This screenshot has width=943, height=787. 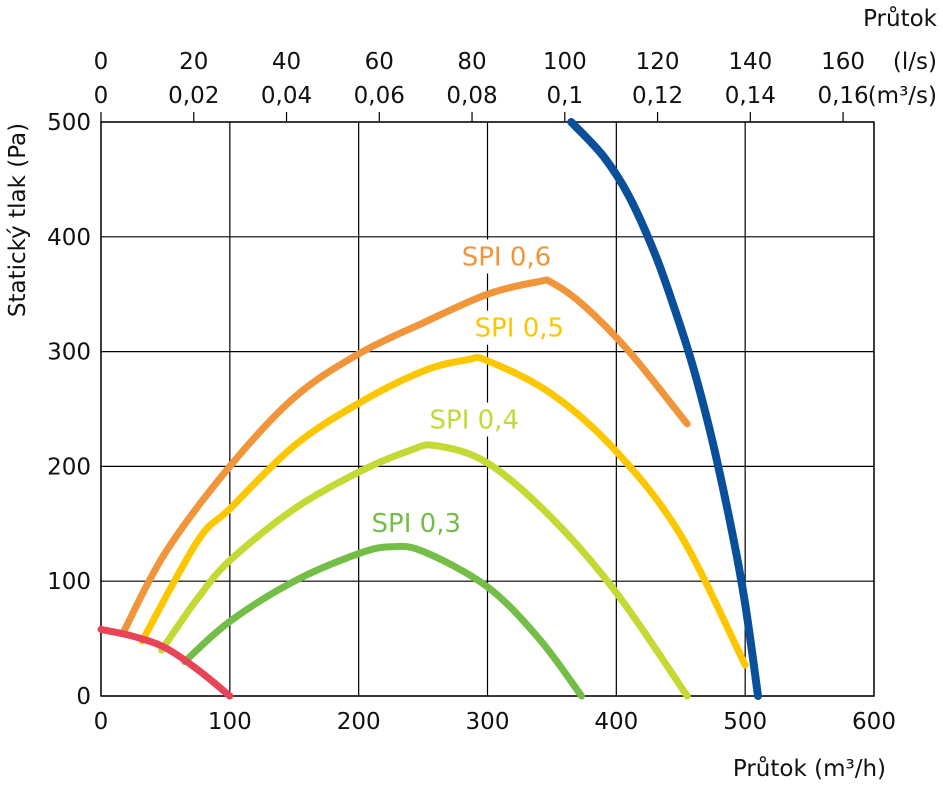 What do you see at coordinates (230, 722) in the screenshot?
I see `x-tick-label: 100` at bounding box center [230, 722].